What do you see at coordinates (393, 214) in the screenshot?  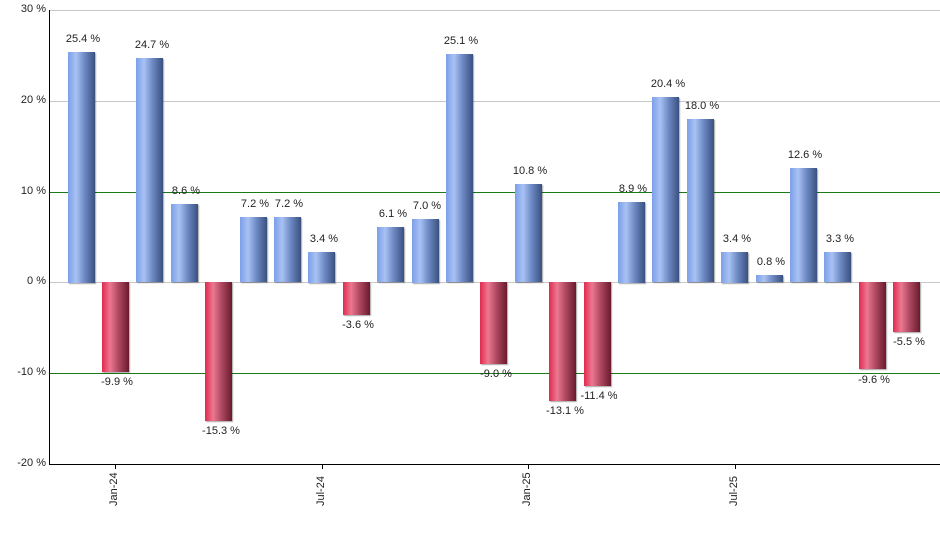 I see `bar-value-label: 6.1 %` at bounding box center [393, 214].